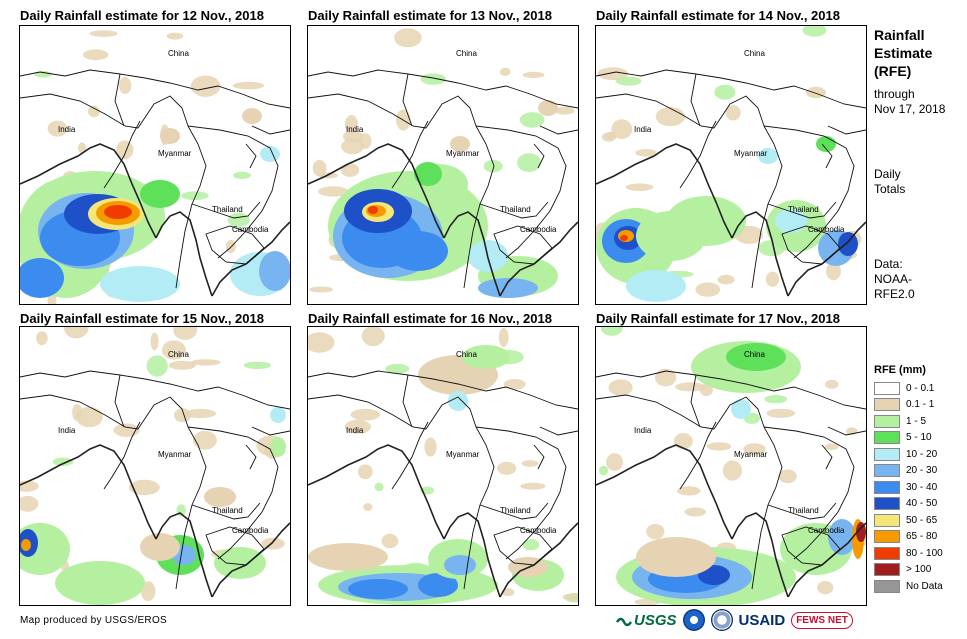 The height and width of the screenshot is (639, 967). I want to click on legend-label: 50 - 65, so click(922, 520).